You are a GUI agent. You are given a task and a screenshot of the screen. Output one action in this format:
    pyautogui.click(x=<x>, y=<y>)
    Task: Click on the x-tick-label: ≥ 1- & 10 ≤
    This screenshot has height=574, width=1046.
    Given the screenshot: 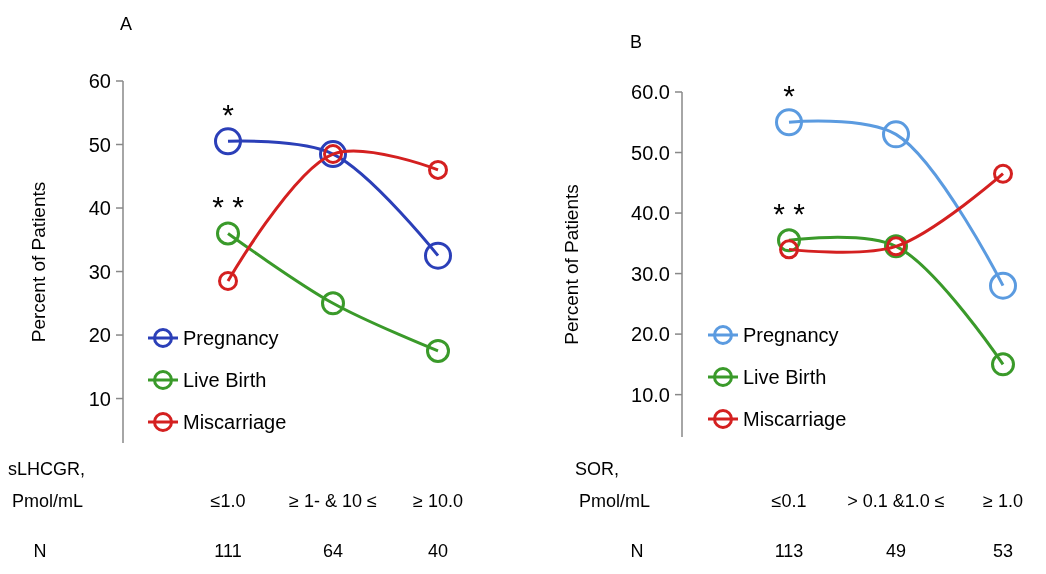 What is the action you would take?
    pyautogui.click(x=333, y=501)
    